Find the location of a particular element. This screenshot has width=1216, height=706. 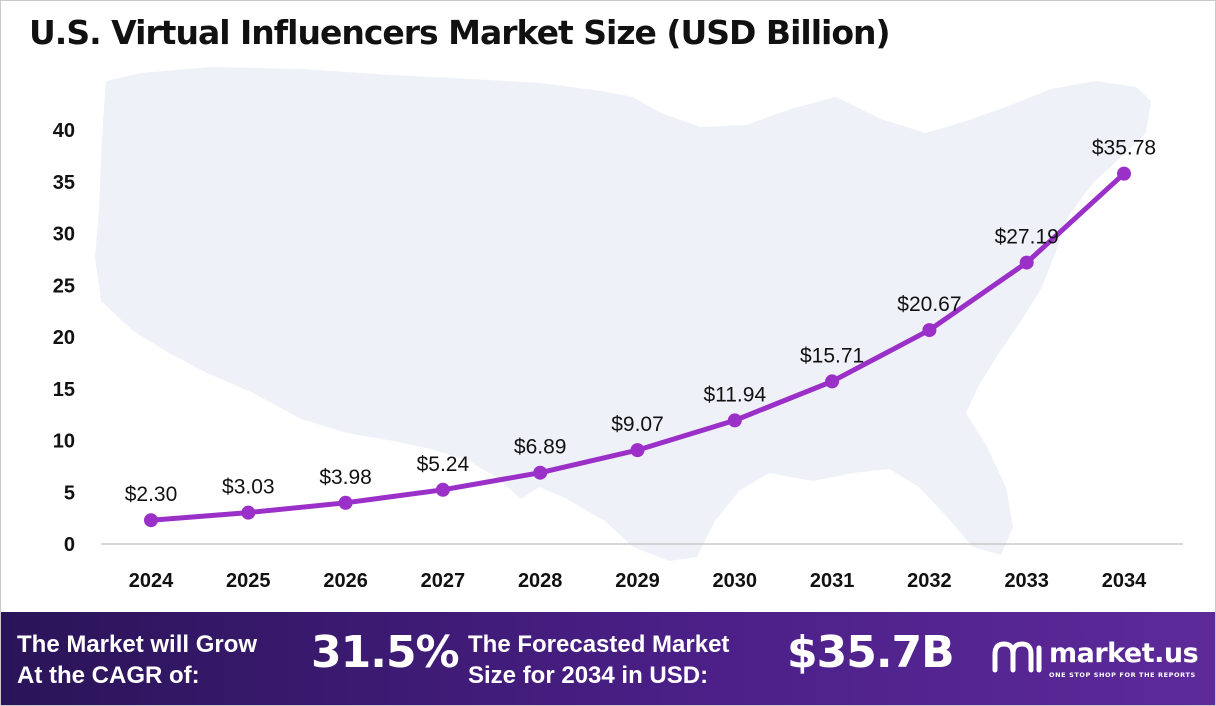

y-axis-ticks: 0 5 10 15 20 25 30 35 40 is located at coordinates (64, 338).